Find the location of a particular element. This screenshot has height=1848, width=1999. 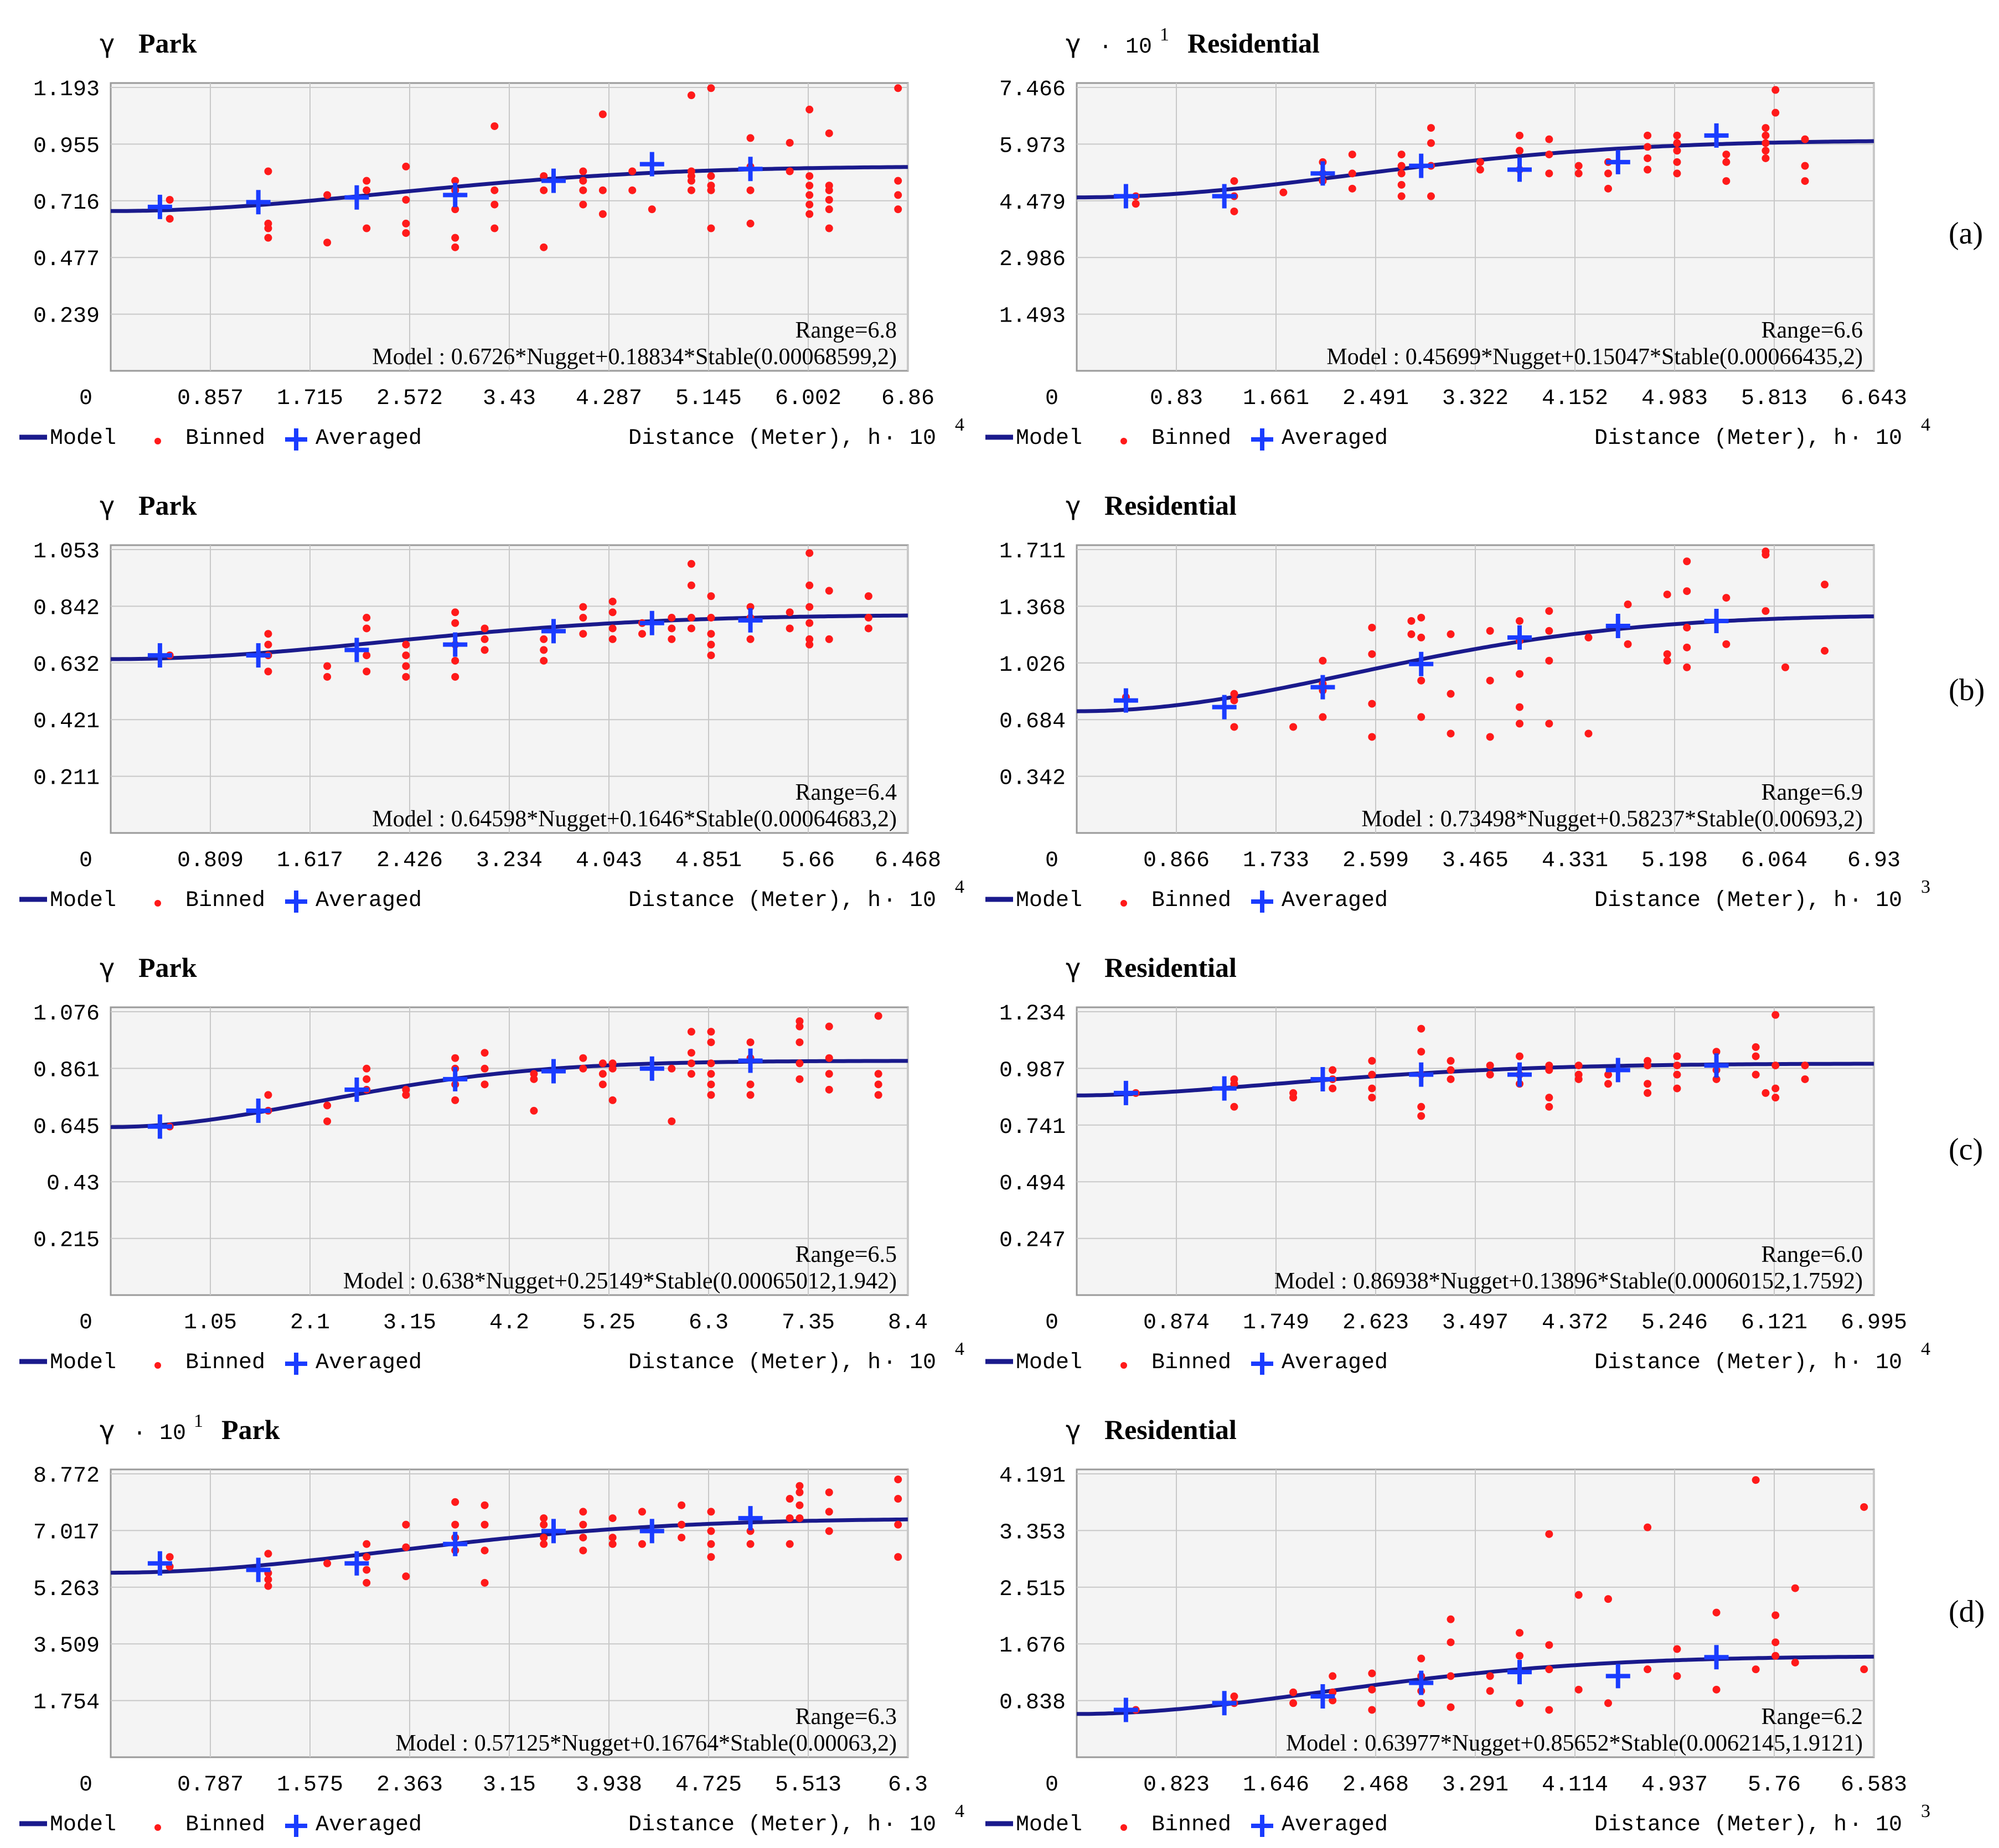

y-tick-label: 1.053 is located at coordinates (66, 552).